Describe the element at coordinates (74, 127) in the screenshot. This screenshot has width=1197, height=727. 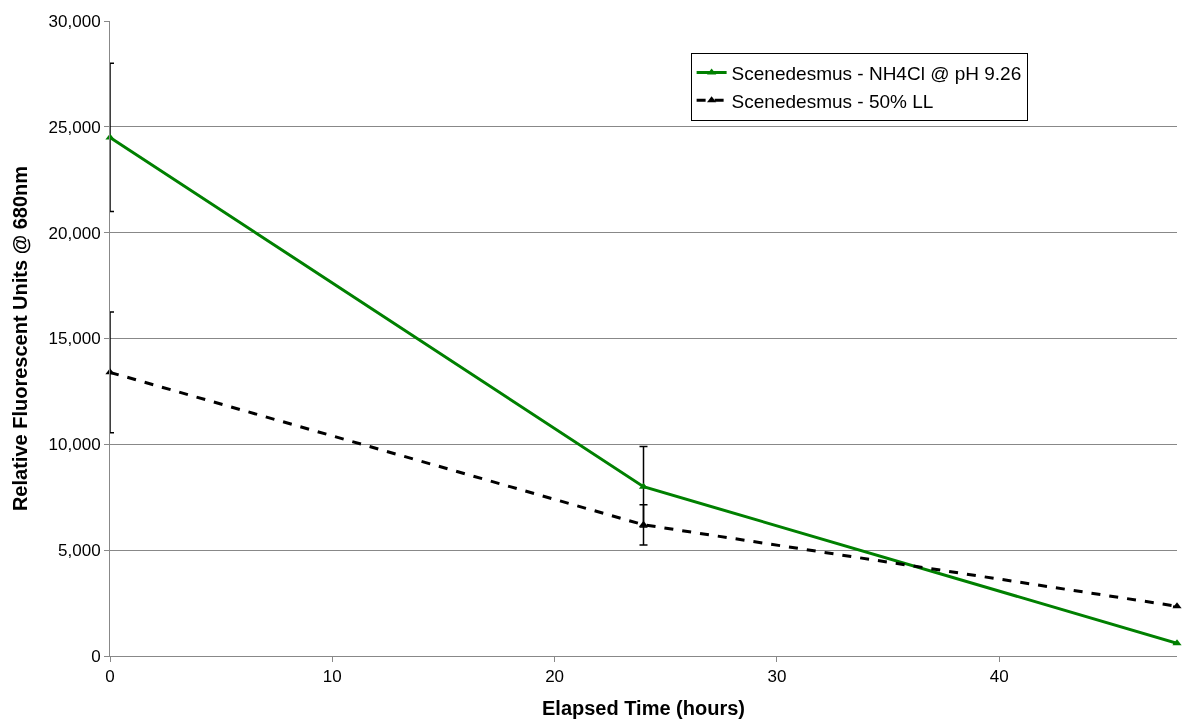
I see `y-tick-label: 25,000` at that location.